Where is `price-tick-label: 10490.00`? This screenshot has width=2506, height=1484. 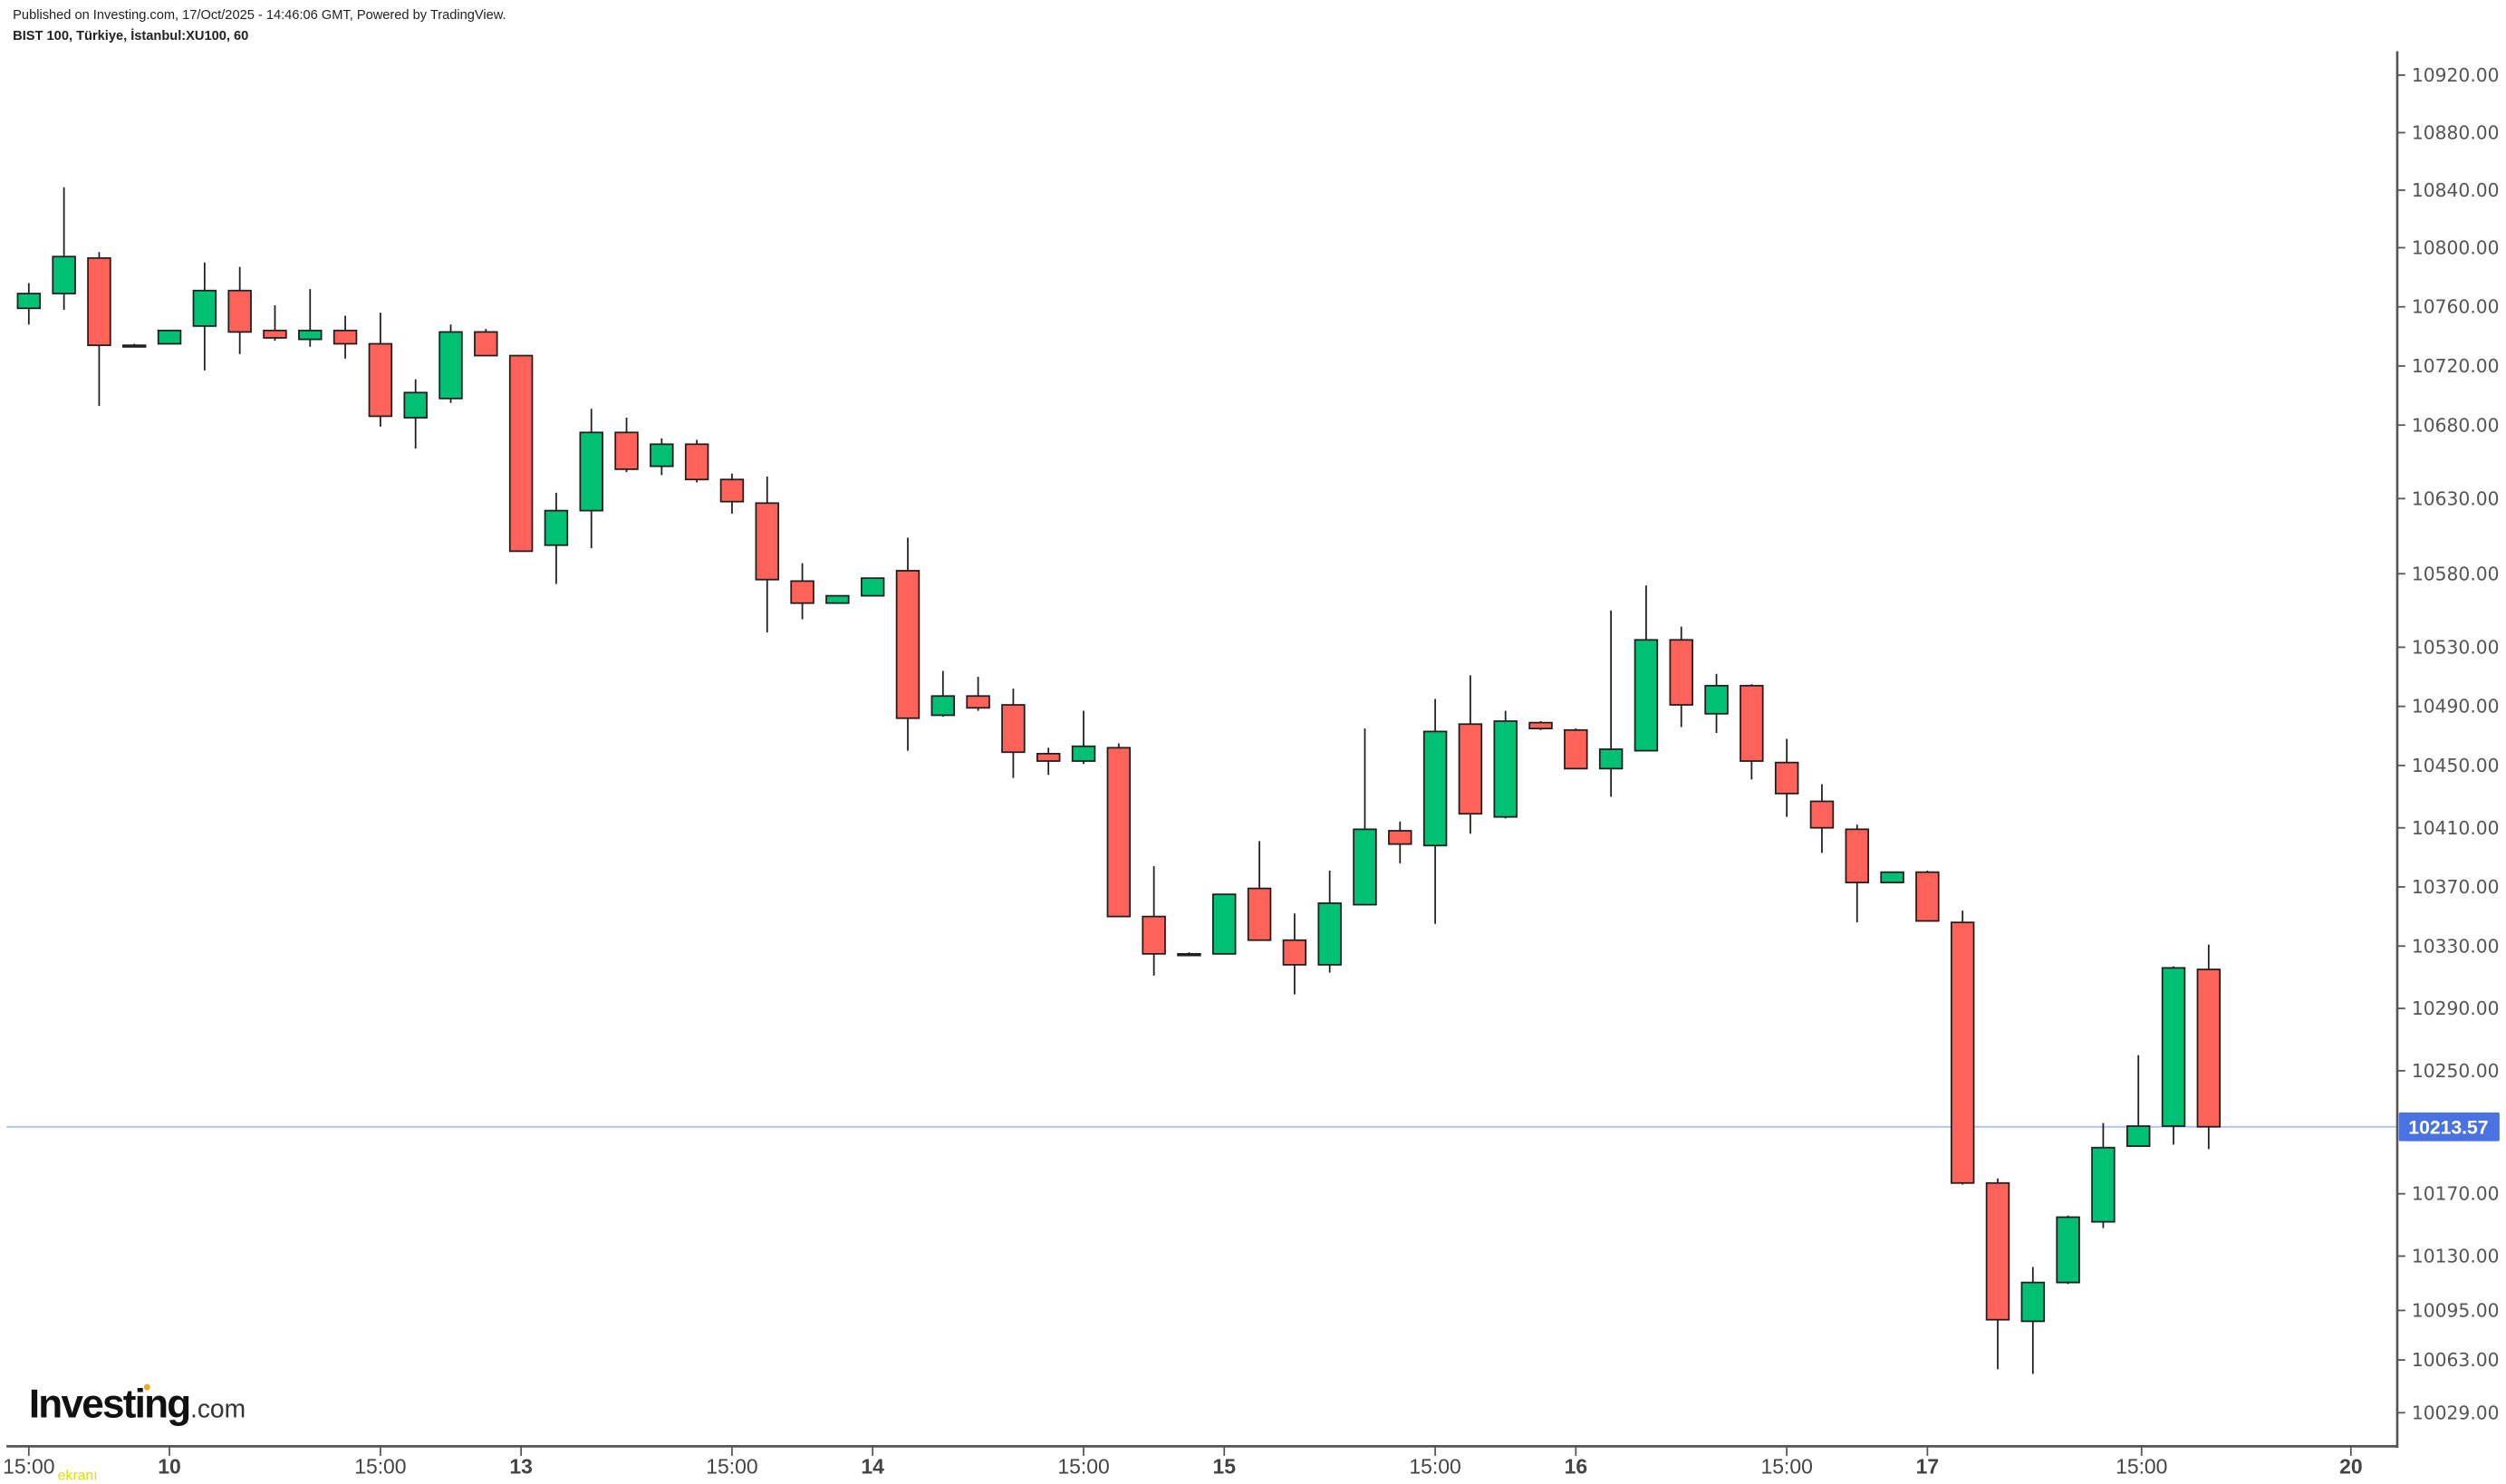 price-tick-label: 10490.00 is located at coordinates (2456, 707).